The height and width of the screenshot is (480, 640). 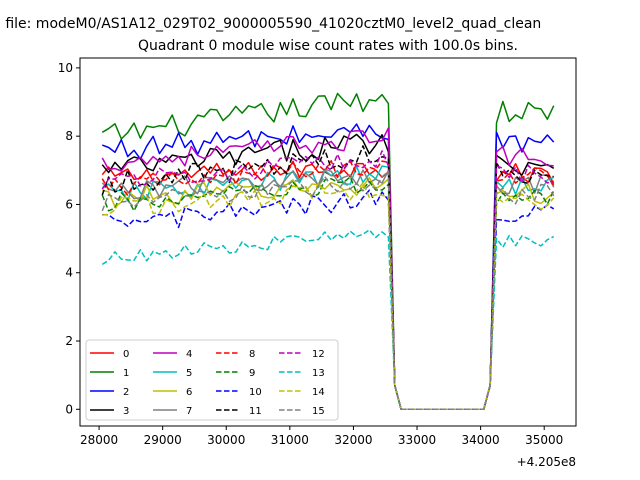 I want to click on legend-label-10: 10, so click(x=255, y=392).